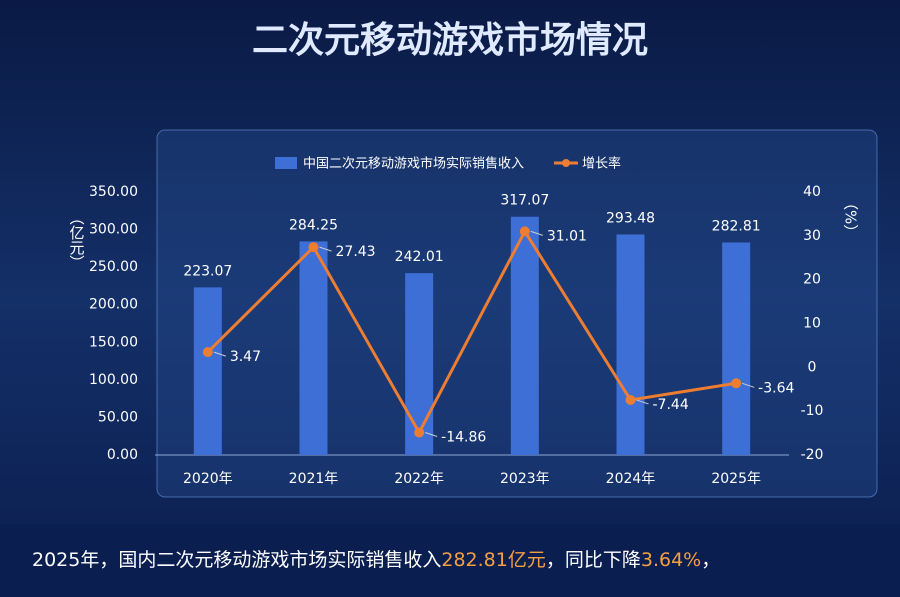 This screenshot has height=597, width=900. I want to click on footer-highlight: 3.64%, so click(671, 560).